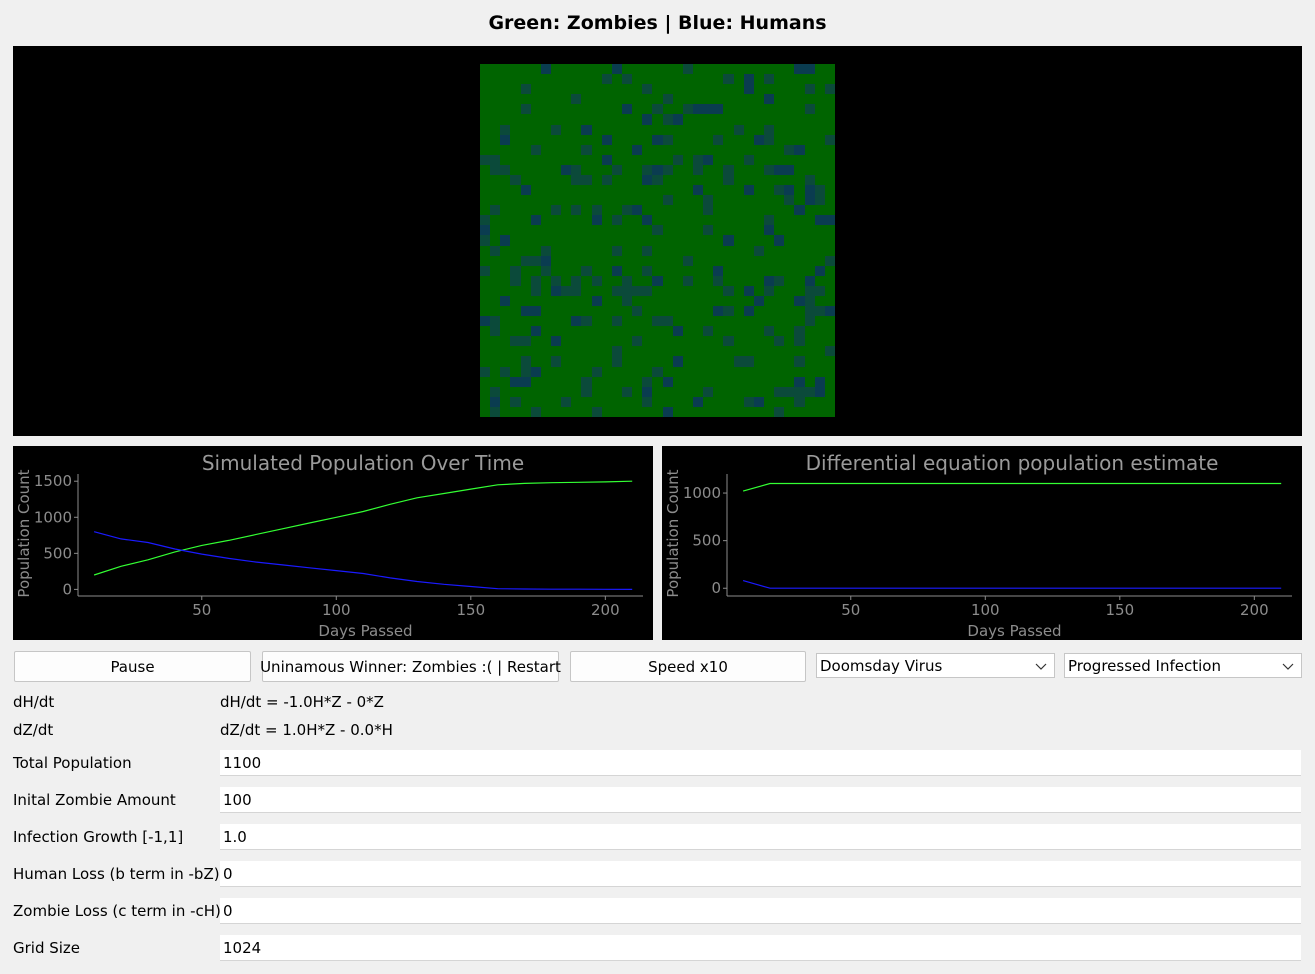 The image size is (1315, 974). I want to click on speed-button: Speed x10, so click(688, 666).